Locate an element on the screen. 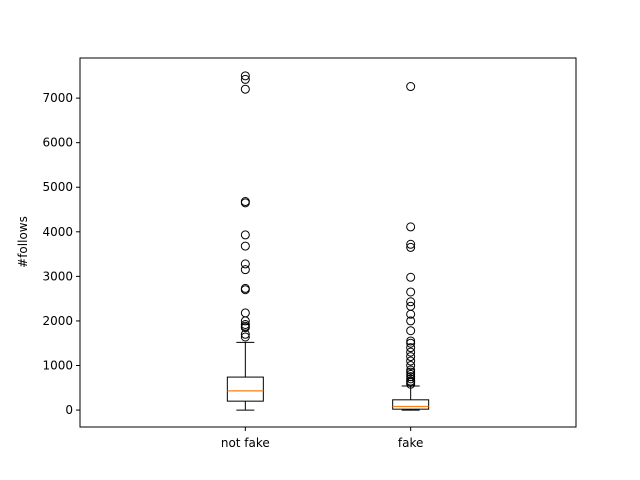 The width and height of the screenshot is (640, 480). x-axis: not fake fake is located at coordinates (322, 438).